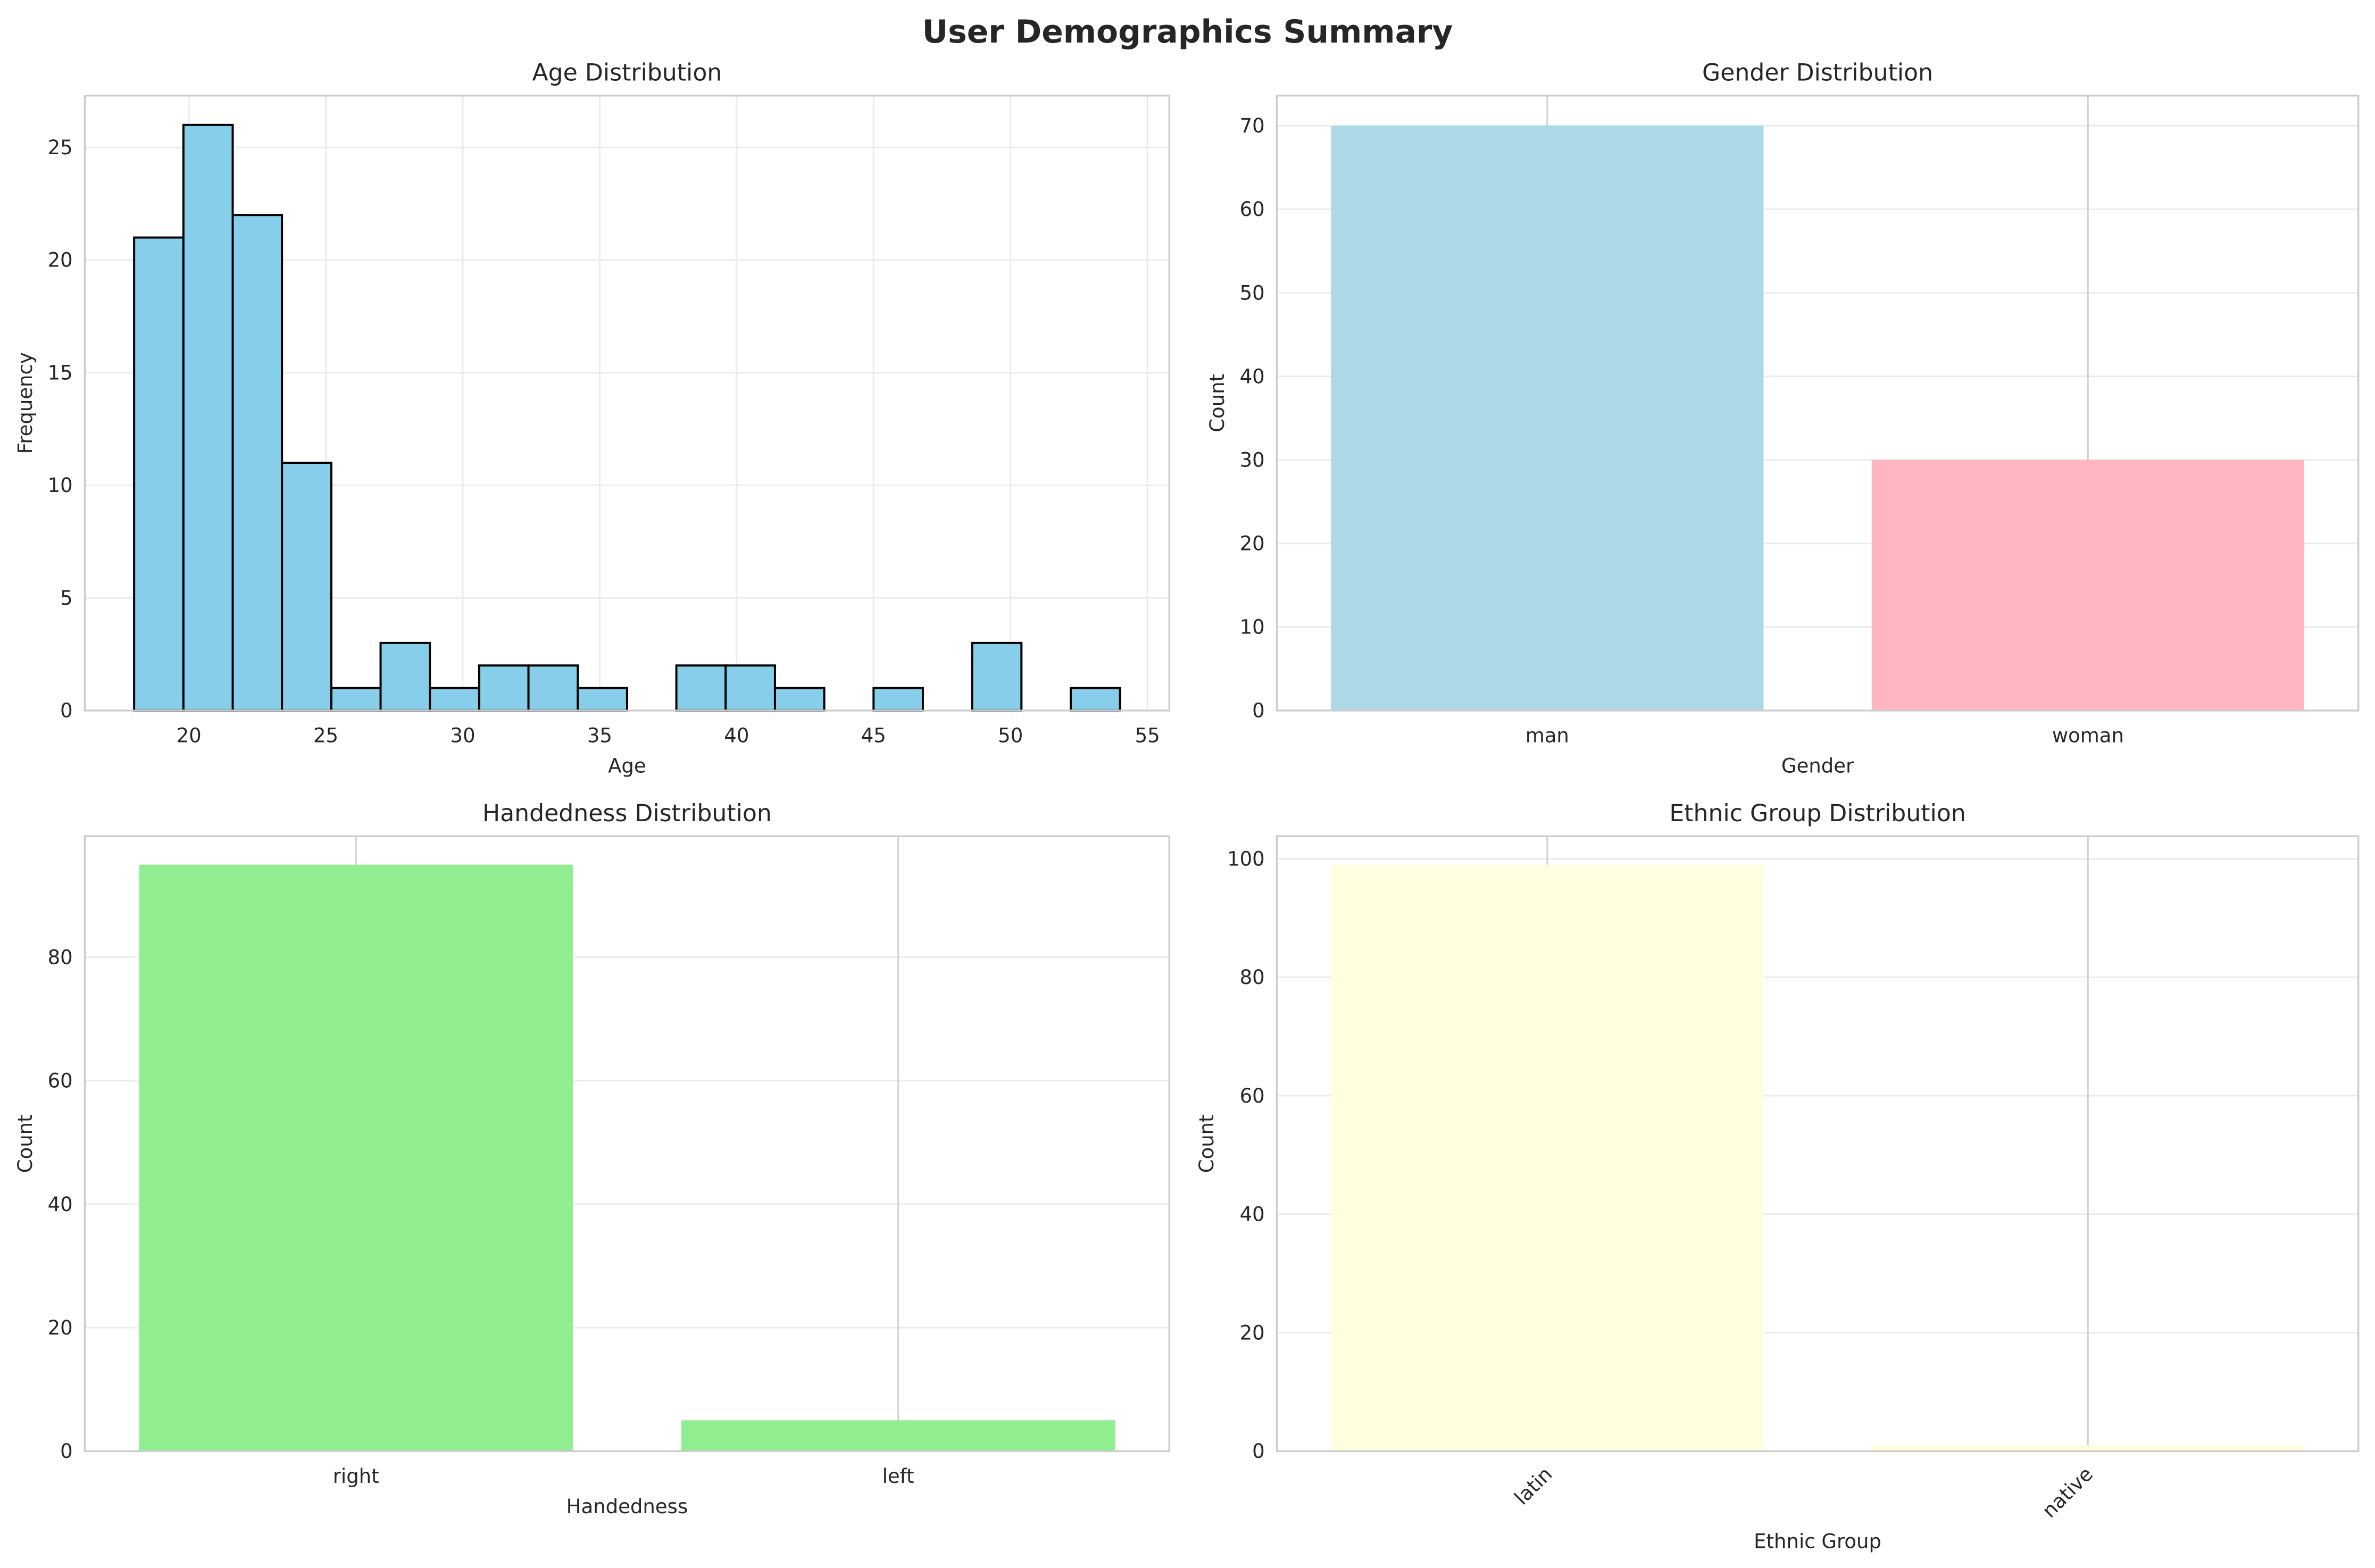  I want to click on y-tick-label: 50, so click(1252, 292).